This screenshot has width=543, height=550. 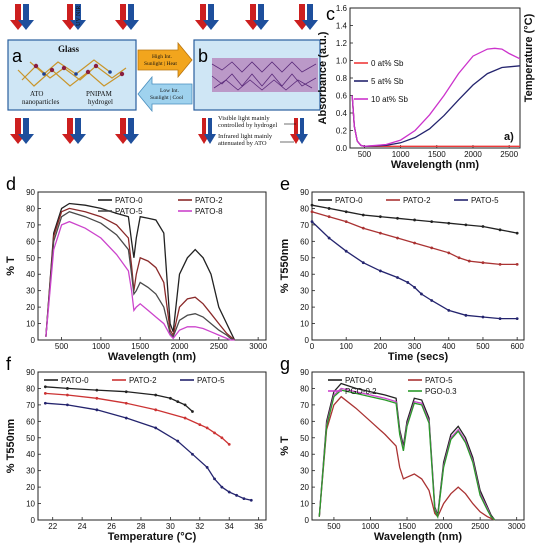 I want to click on legend: PATO-0 PATO-2 PATO-5 PATO-8, so click(x=160, y=206).